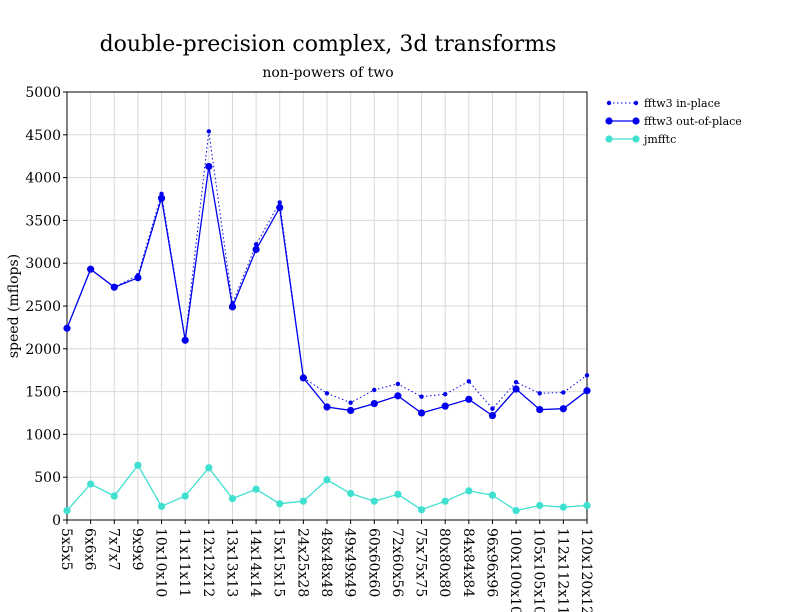  I want to click on x-tick-label: 75x75x75, so click(421, 562).